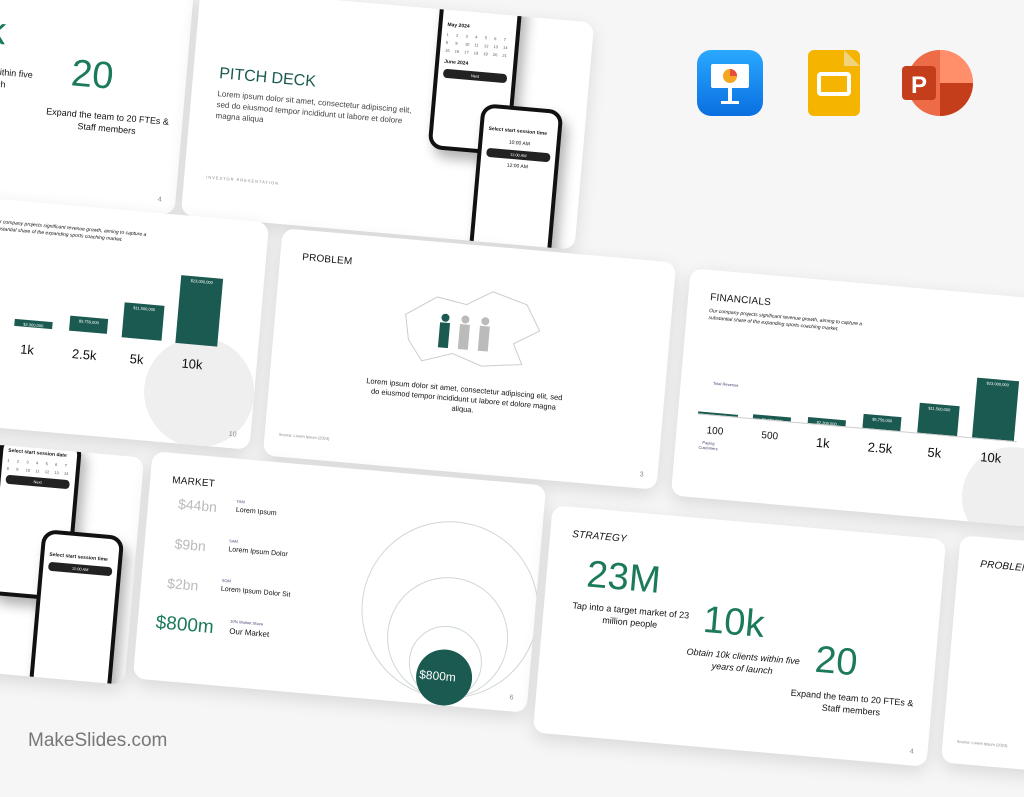  What do you see at coordinates (256, 512) in the screenshot?
I see `tam-label: Lorem Ipsum` at bounding box center [256, 512].